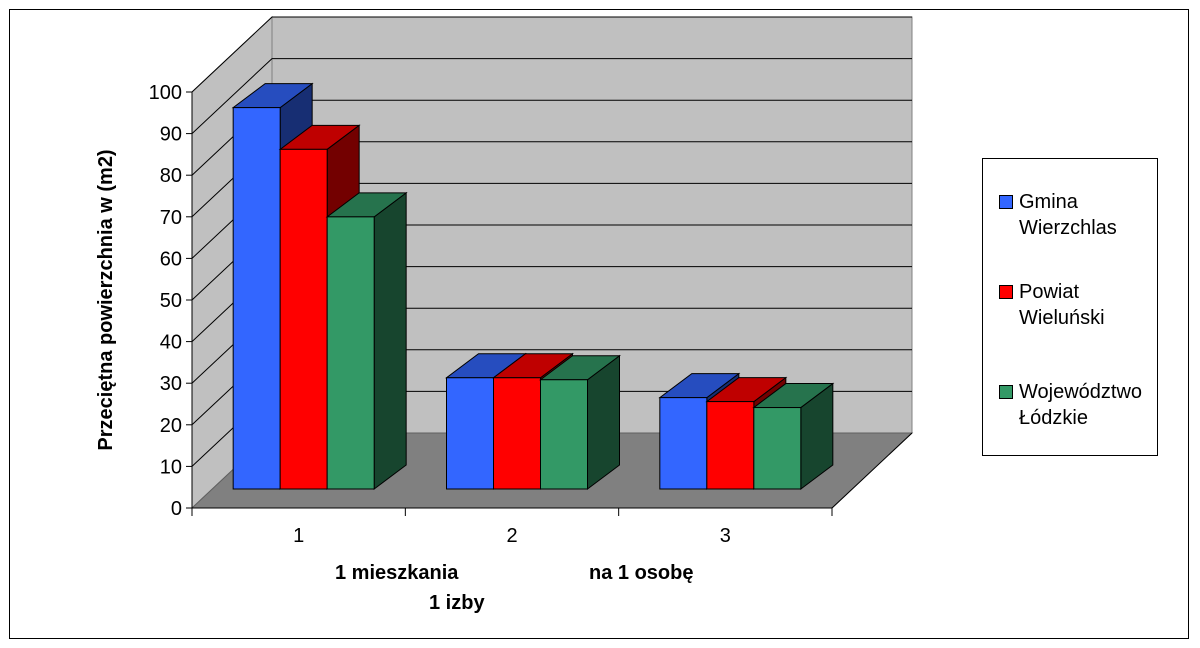 The image size is (1200, 648). What do you see at coordinates (165, 93) in the screenshot?
I see `y-tick-label: 100` at bounding box center [165, 93].